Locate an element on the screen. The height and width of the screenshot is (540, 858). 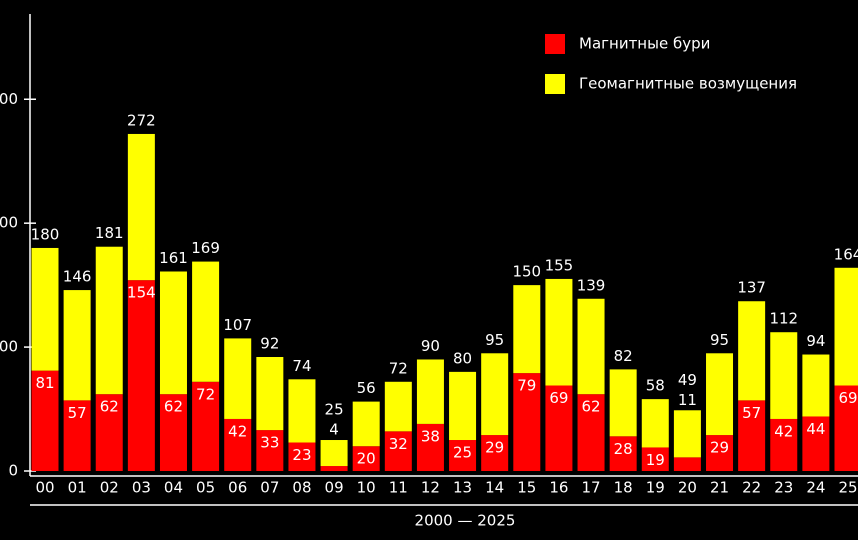
total-label: 180 is located at coordinates (45, 234).